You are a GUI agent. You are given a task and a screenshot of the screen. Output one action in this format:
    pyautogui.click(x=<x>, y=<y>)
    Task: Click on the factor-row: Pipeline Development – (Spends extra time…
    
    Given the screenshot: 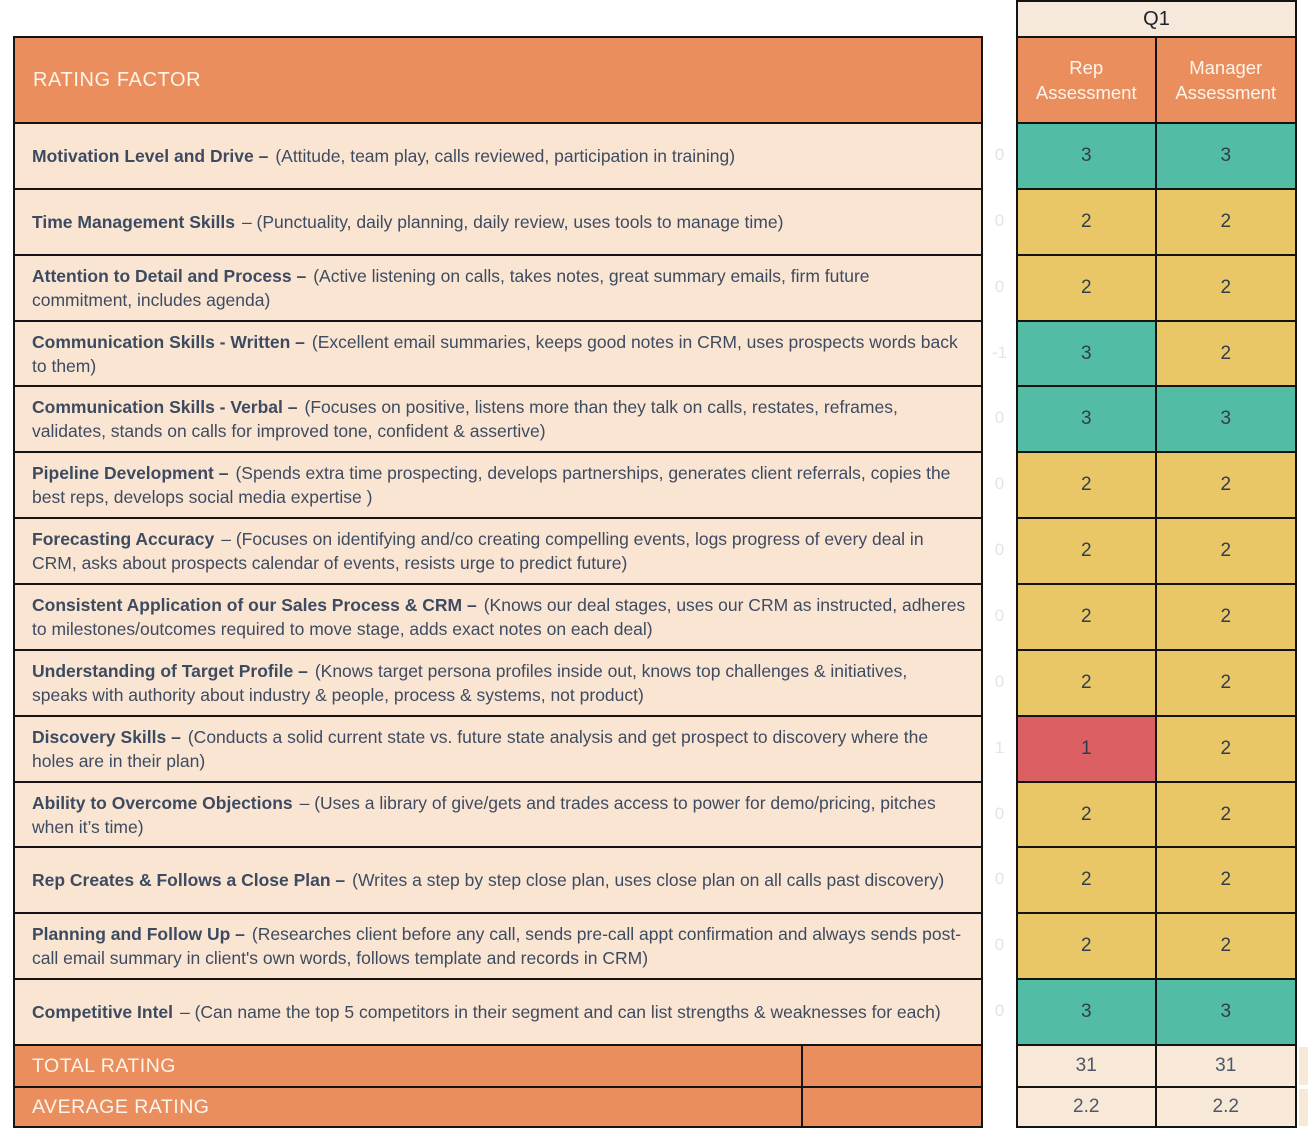 What is the action you would take?
    pyautogui.click(x=498, y=484)
    